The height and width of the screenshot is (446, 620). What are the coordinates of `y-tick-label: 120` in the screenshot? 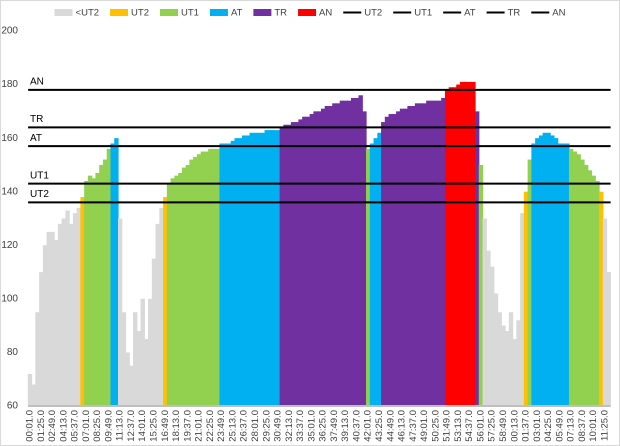 It's located at (9, 245).